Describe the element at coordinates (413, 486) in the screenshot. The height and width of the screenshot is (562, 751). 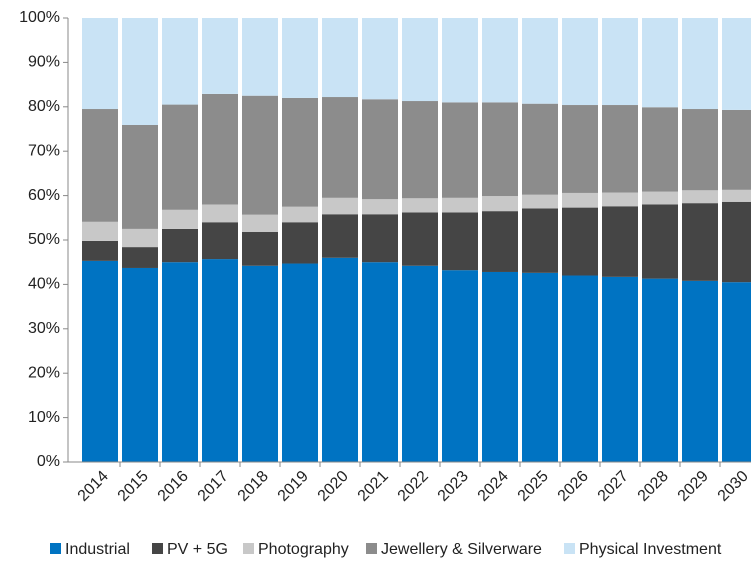
I see `x-tick-label: 2022` at that location.